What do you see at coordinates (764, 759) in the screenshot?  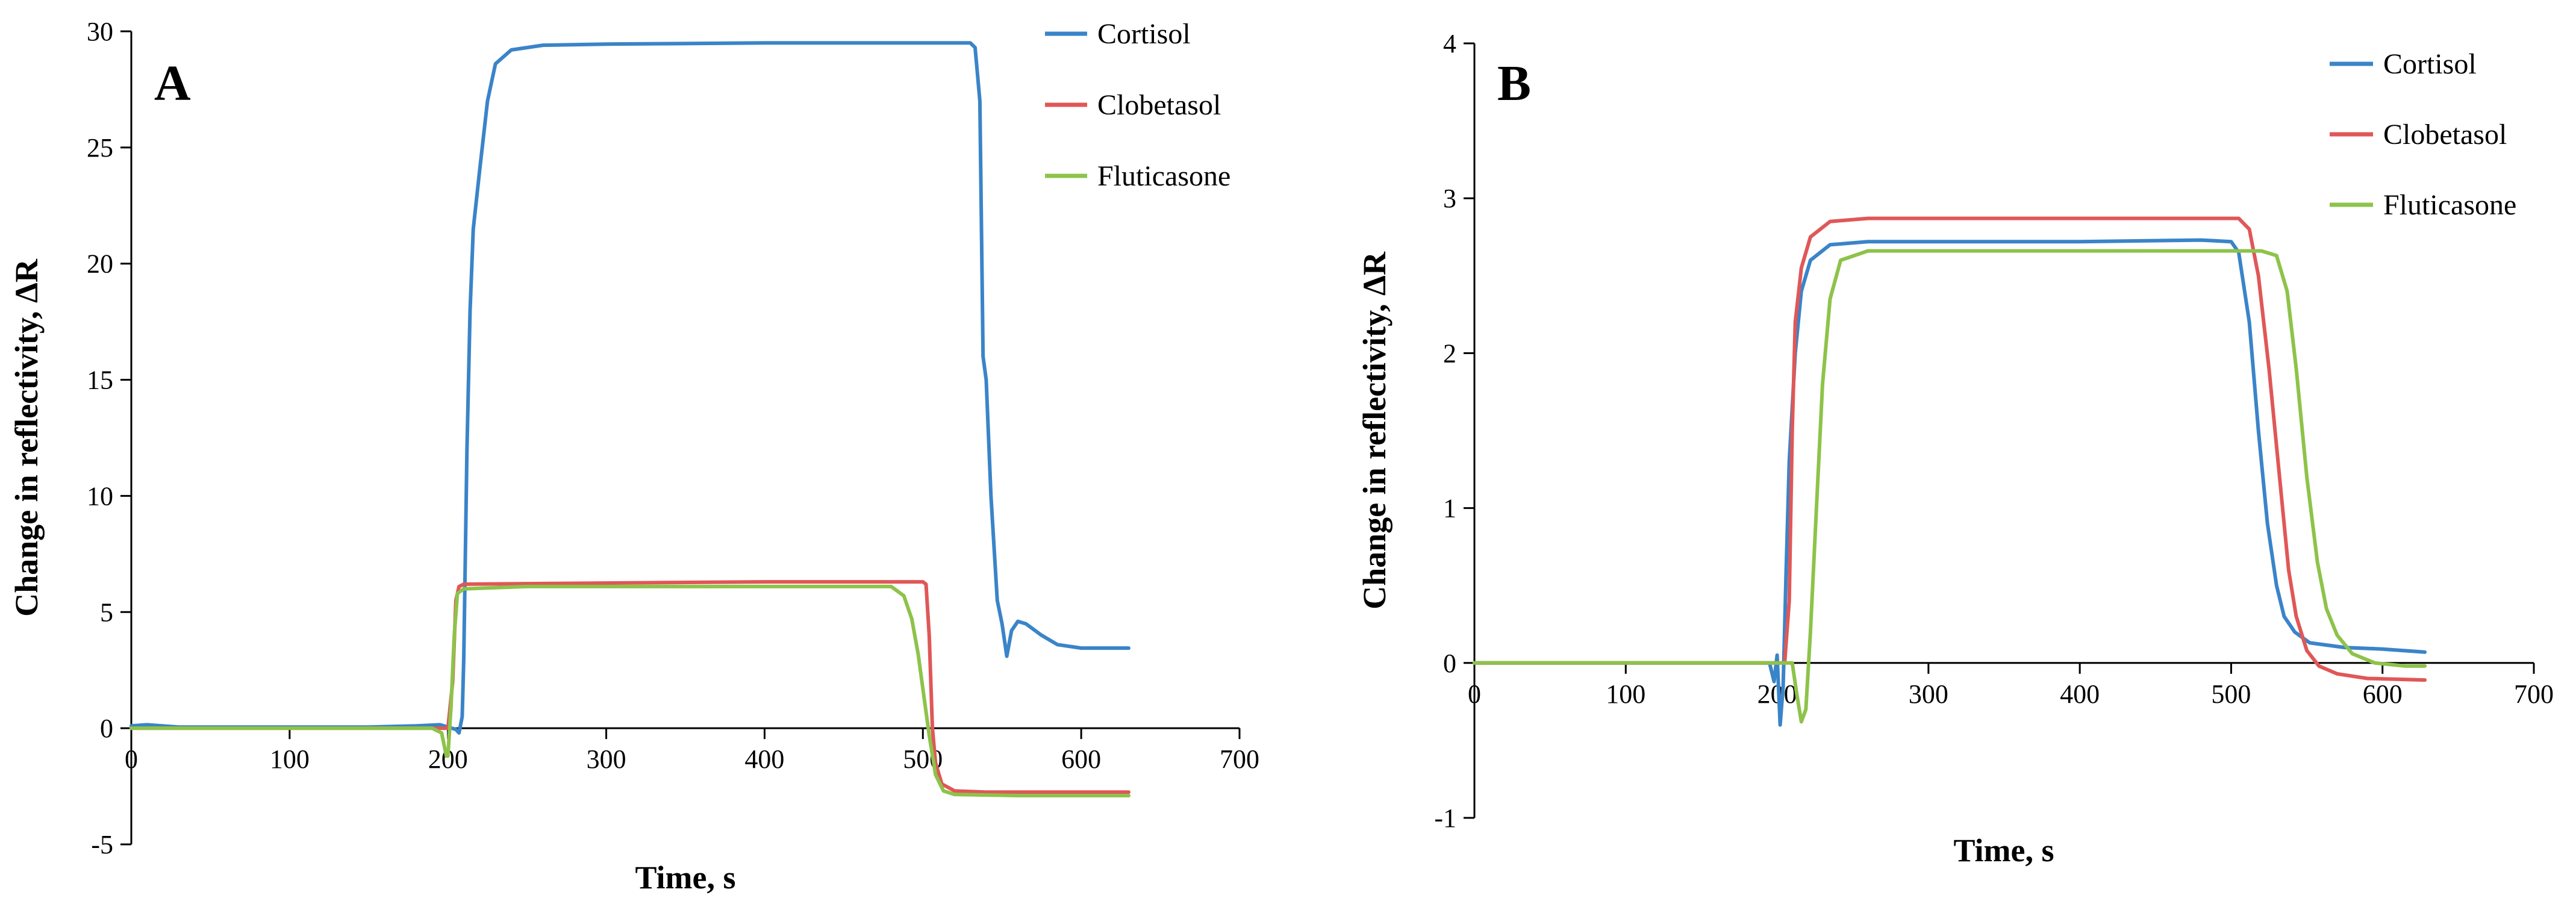 I see `panel-a-x-tick-label: 400` at bounding box center [764, 759].